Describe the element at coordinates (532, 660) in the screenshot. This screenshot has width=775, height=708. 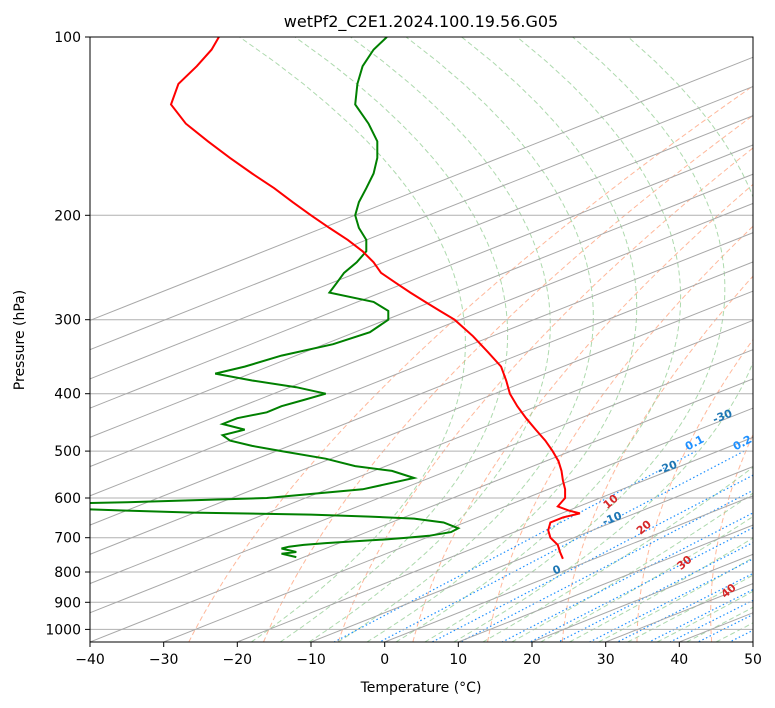
I see `x-tick-label: 20` at that location.